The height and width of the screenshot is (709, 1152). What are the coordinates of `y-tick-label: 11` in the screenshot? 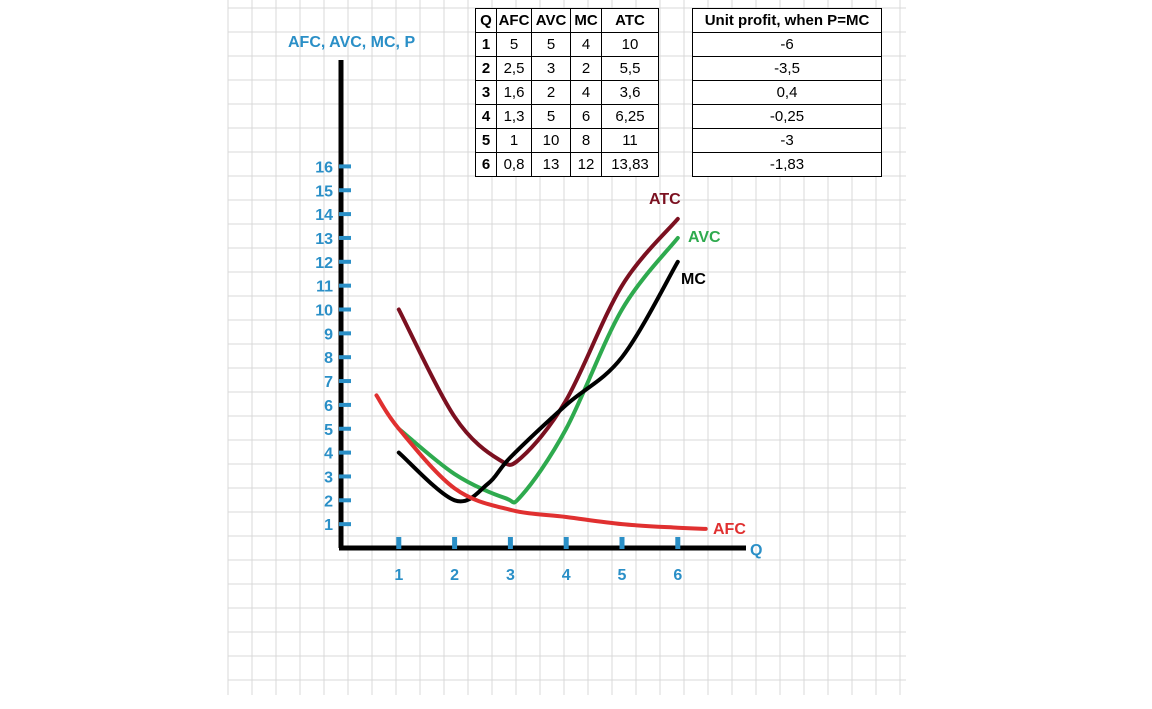 It's located at (324, 287).